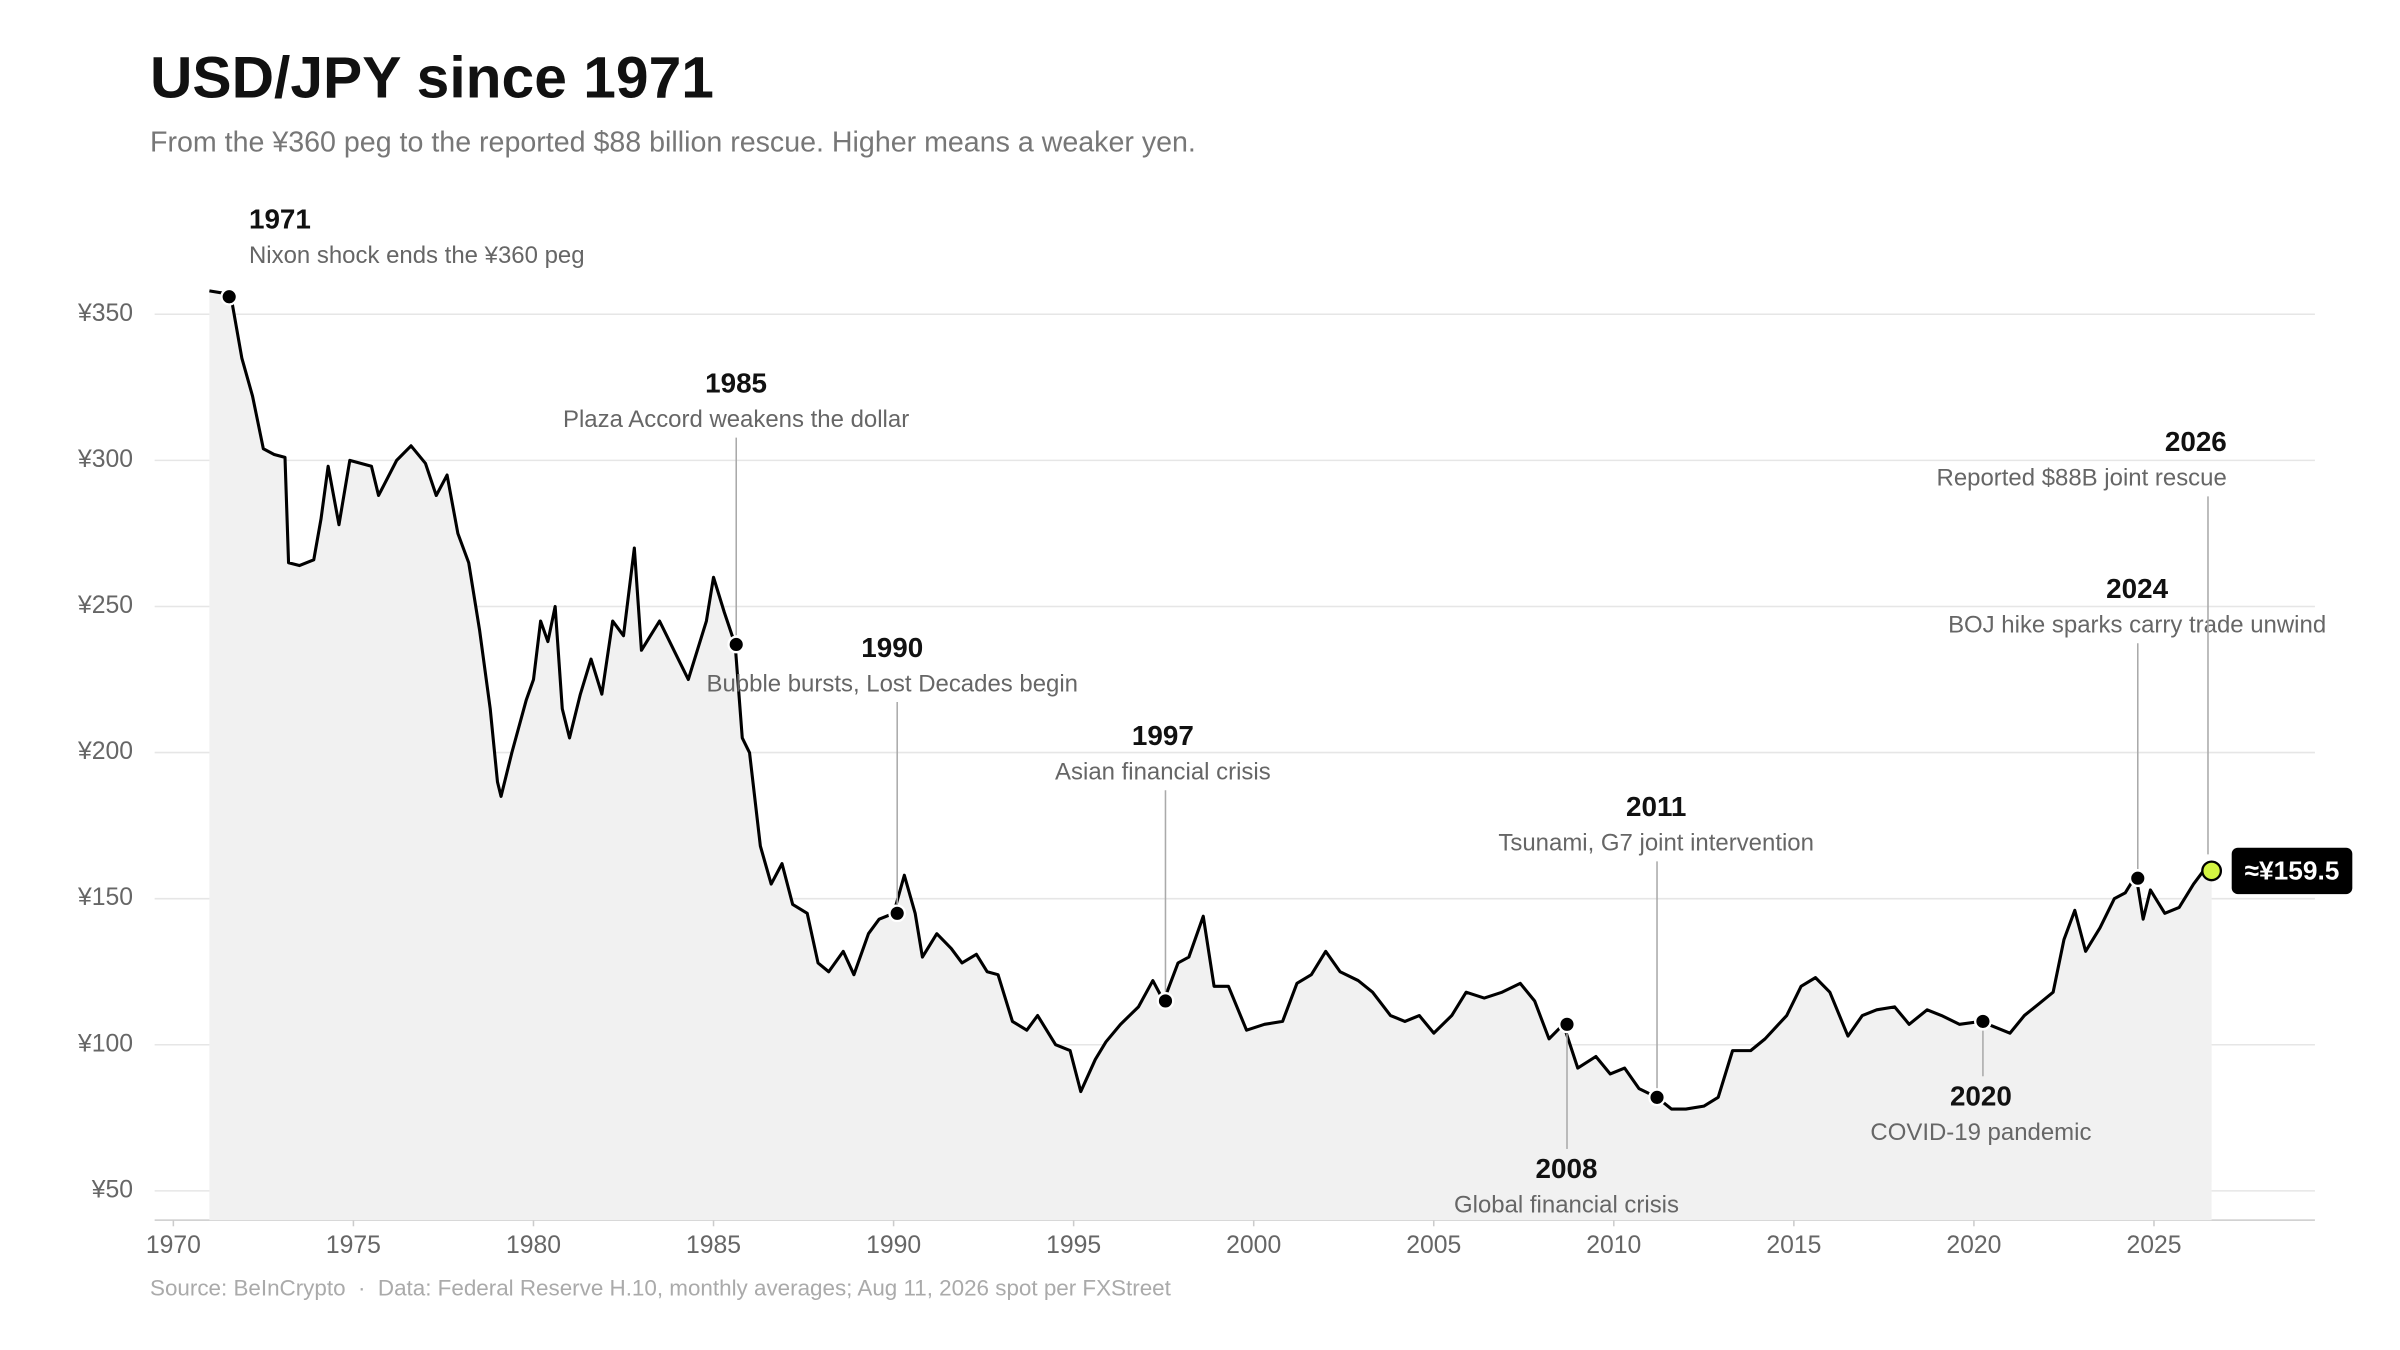 This screenshot has width=2400, height=1350. Describe the element at coordinates (893, 683) in the screenshot. I see `annotation-text: Bubble bursts, Lost Decades begin` at that location.